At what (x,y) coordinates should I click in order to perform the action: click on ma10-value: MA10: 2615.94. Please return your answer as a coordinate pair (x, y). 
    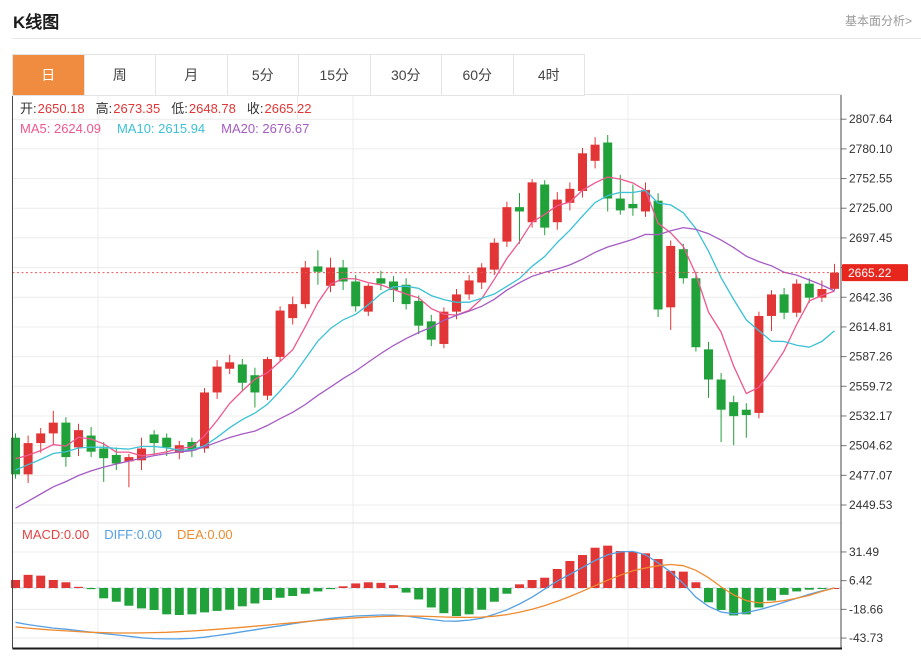
    Looking at the image, I should click on (161, 128).